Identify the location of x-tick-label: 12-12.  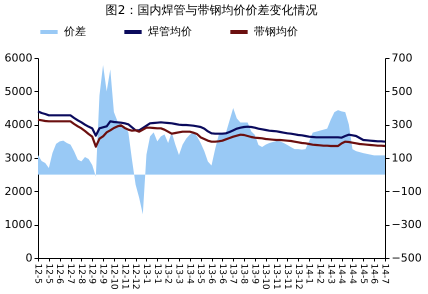
(135, 277).